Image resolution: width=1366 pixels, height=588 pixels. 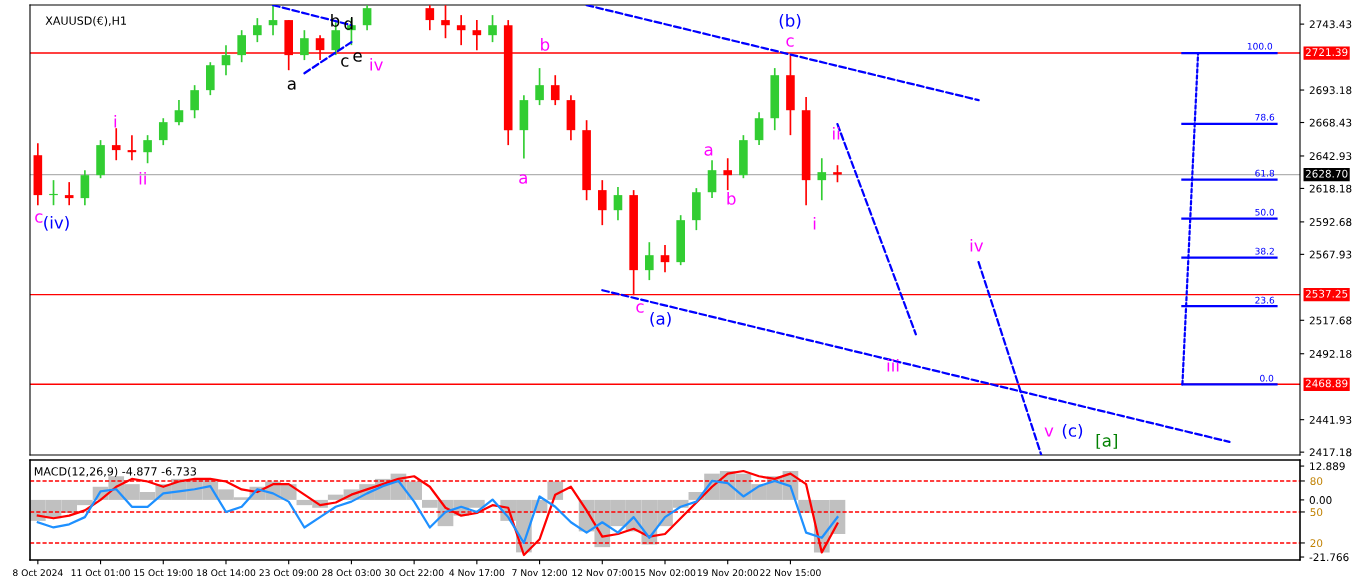 I want to click on ref-line-label: 2537.25, so click(x=1326, y=293).